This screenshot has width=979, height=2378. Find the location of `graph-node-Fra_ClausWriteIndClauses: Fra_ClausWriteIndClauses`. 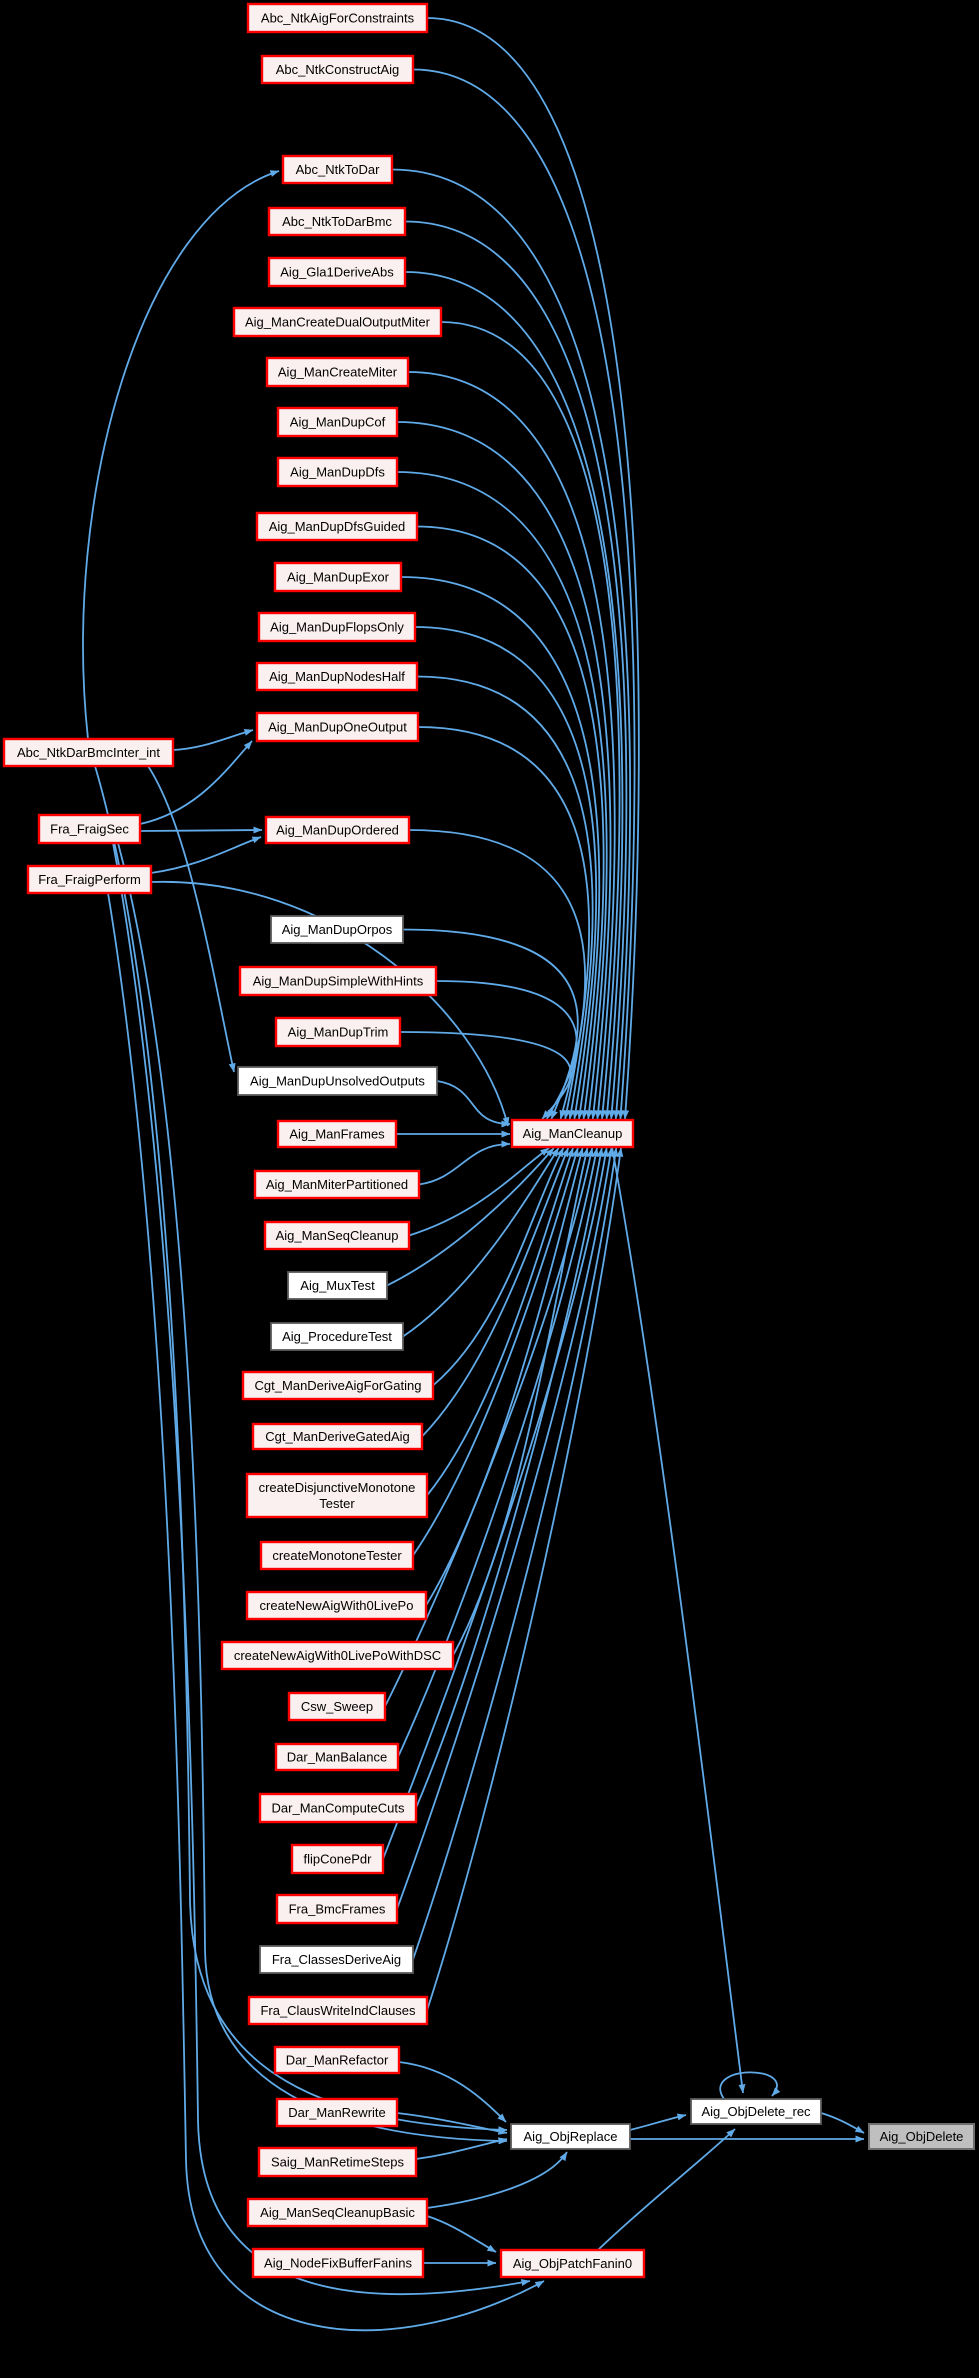

graph-node-Fra_ClausWriteIndClauses: Fra_ClausWriteIndClauses is located at coordinates (338, 2010).